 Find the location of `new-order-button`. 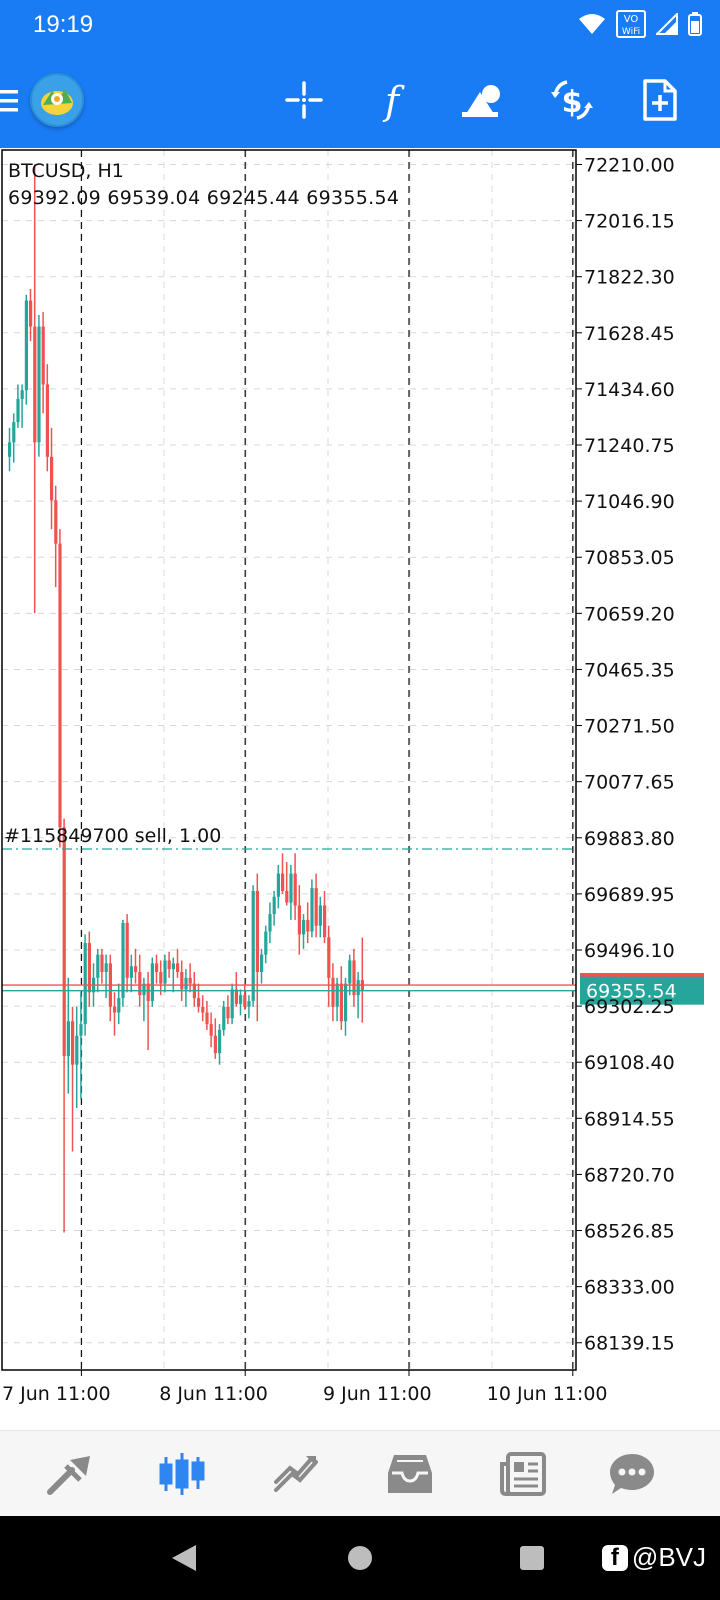

new-order-button is located at coordinates (660, 100).